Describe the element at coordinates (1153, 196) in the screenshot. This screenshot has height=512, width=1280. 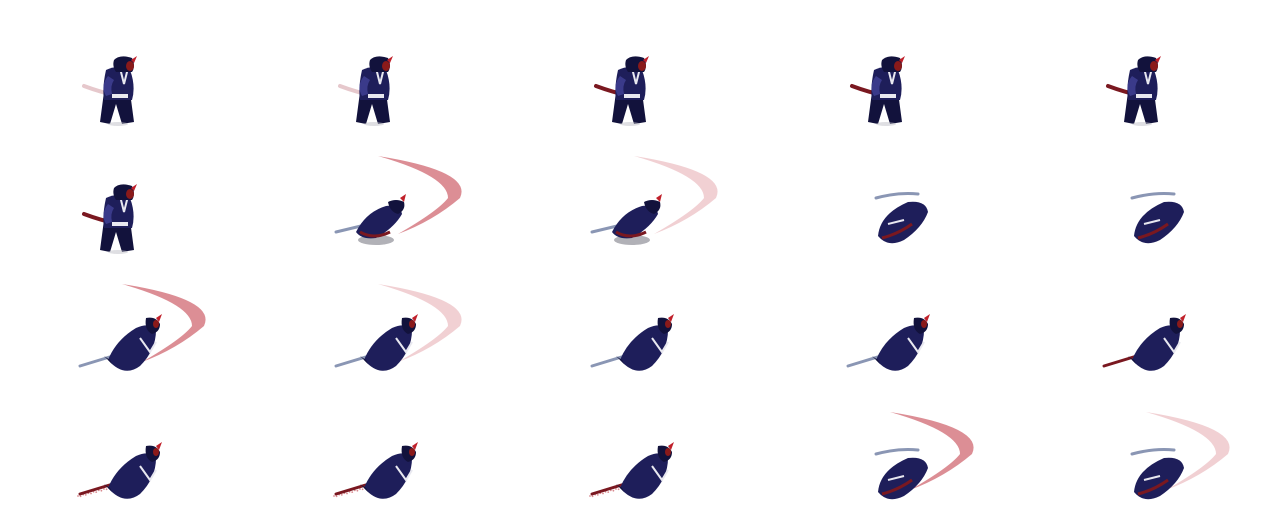
I see `sword` at that location.